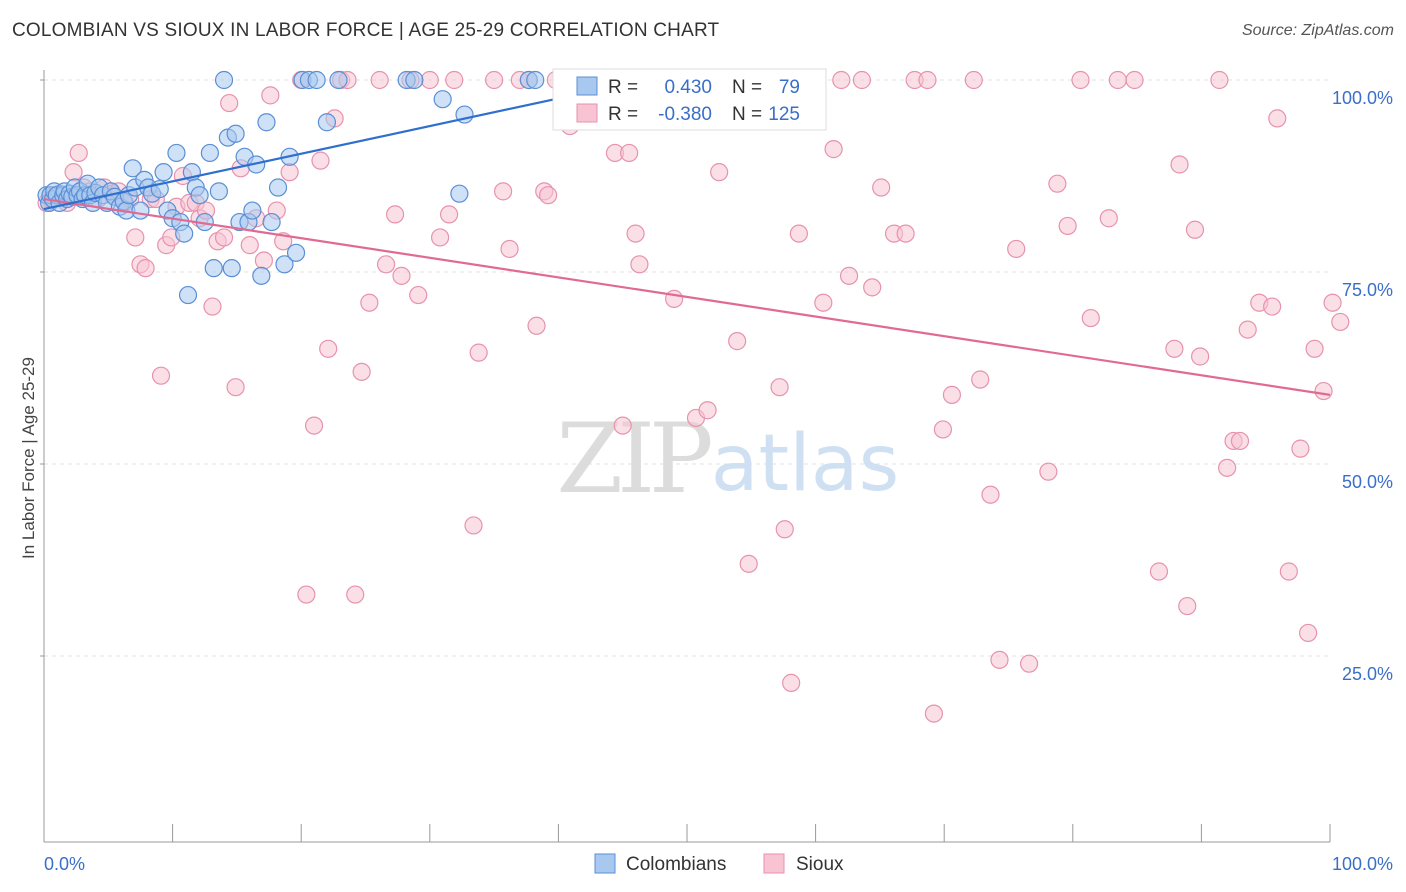  I want to click on stats-legend: R = 0.430 N = 79 R = -0.380 N = 125, so click(689, 99).